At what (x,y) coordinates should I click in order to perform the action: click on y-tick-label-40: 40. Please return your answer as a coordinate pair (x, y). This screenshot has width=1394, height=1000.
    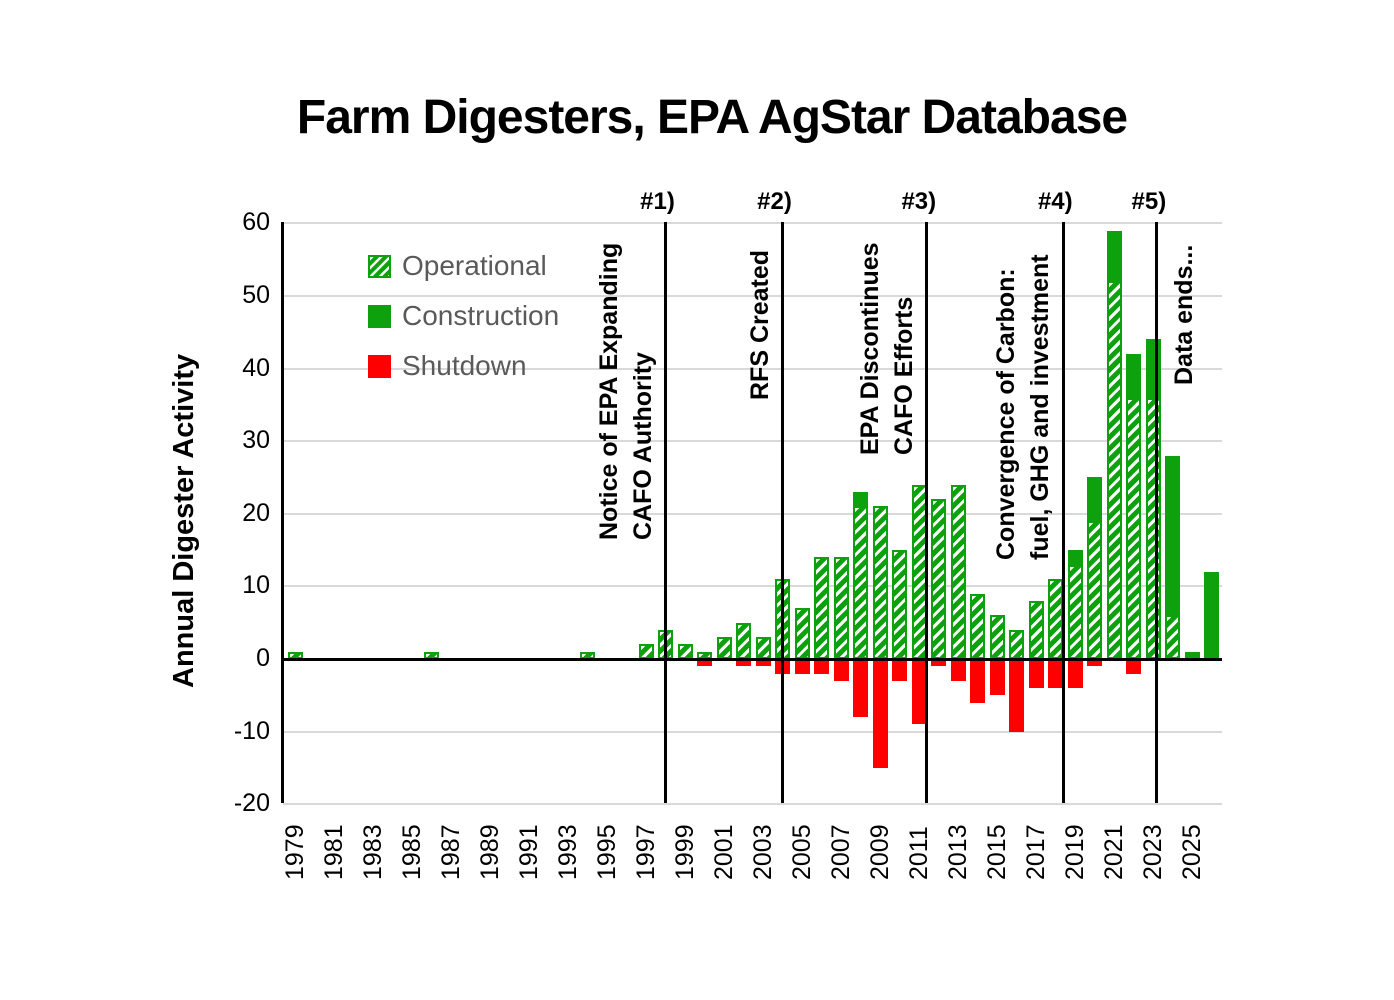
    Looking at the image, I should click on (256, 367).